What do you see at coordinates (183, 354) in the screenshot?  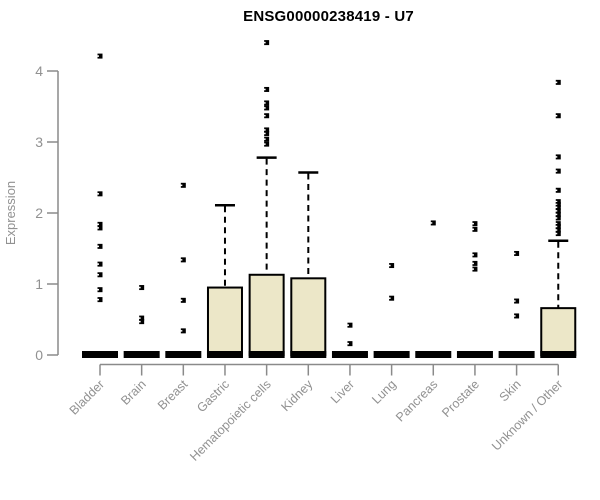 I see `median-bar-breast` at bounding box center [183, 354].